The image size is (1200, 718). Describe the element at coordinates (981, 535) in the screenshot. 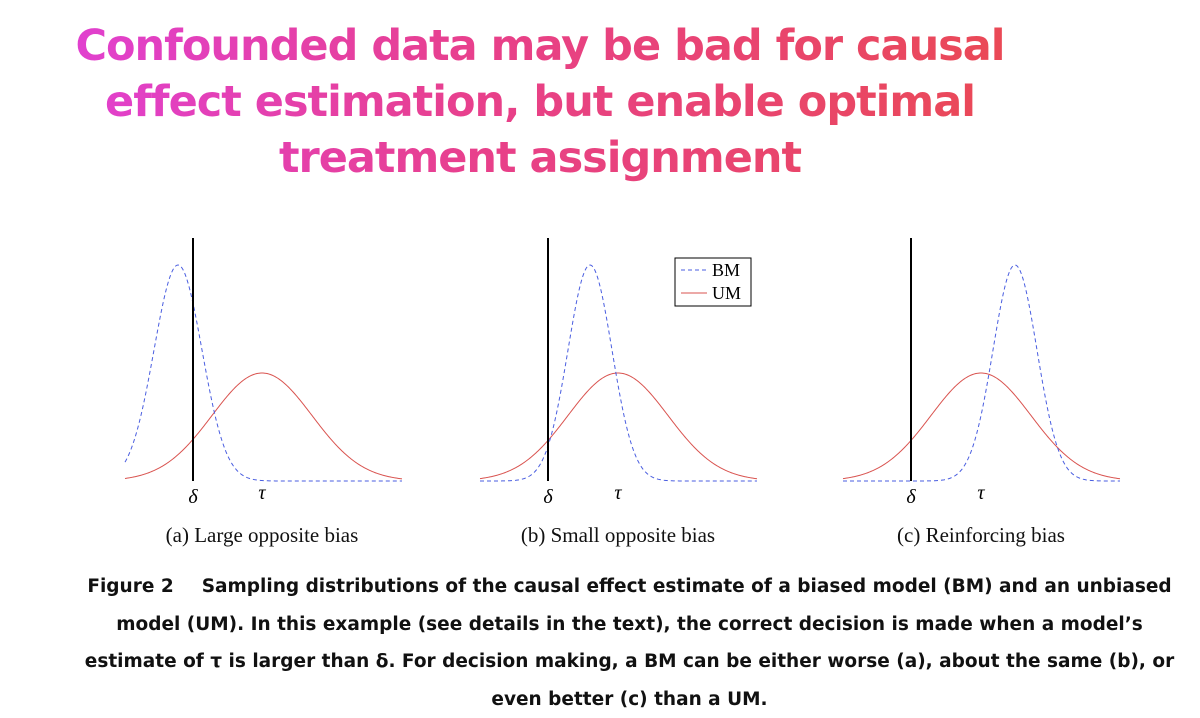

I see `panel-caption: (c) Reinforcing bias` at that location.